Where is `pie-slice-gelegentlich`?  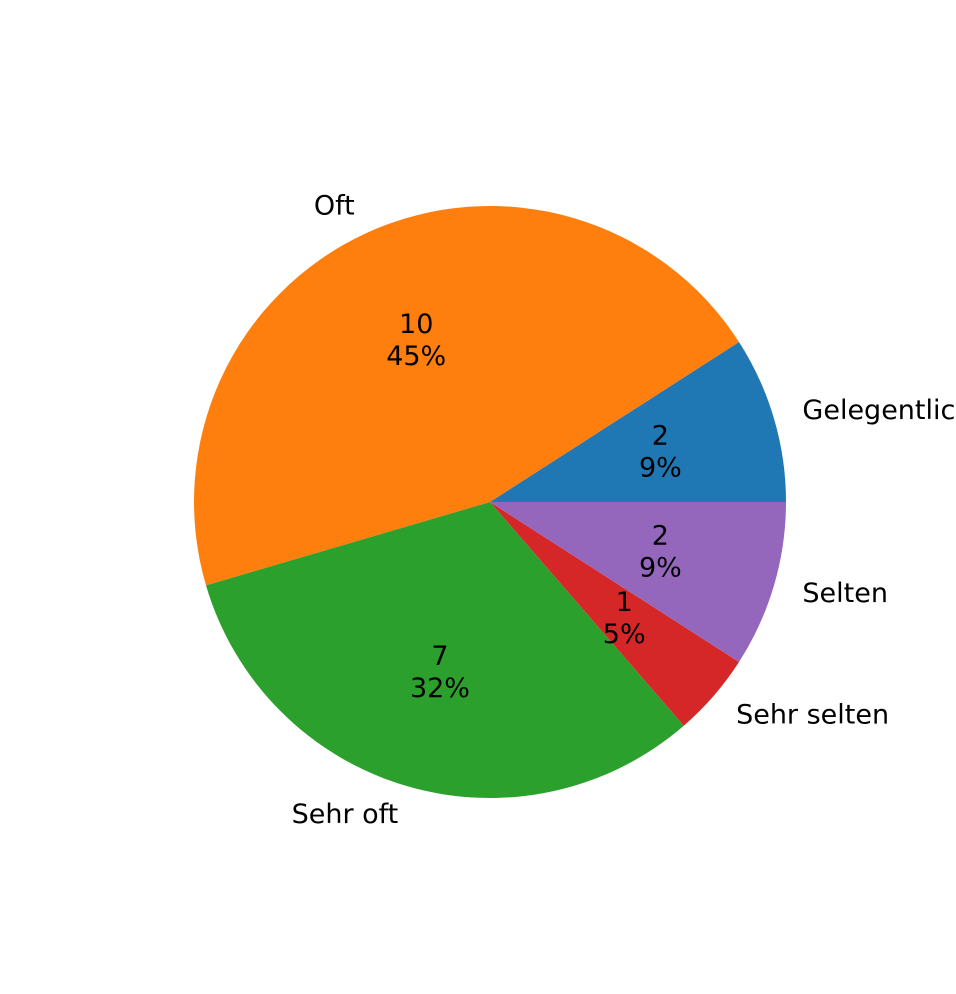
pie-slice-gelegentlich is located at coordinates (638, 421).